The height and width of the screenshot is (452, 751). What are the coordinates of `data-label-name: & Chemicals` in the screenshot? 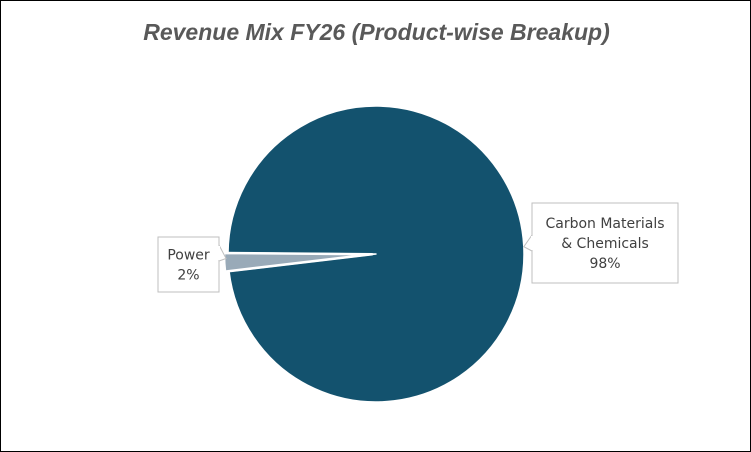 It's located at (605, 244).